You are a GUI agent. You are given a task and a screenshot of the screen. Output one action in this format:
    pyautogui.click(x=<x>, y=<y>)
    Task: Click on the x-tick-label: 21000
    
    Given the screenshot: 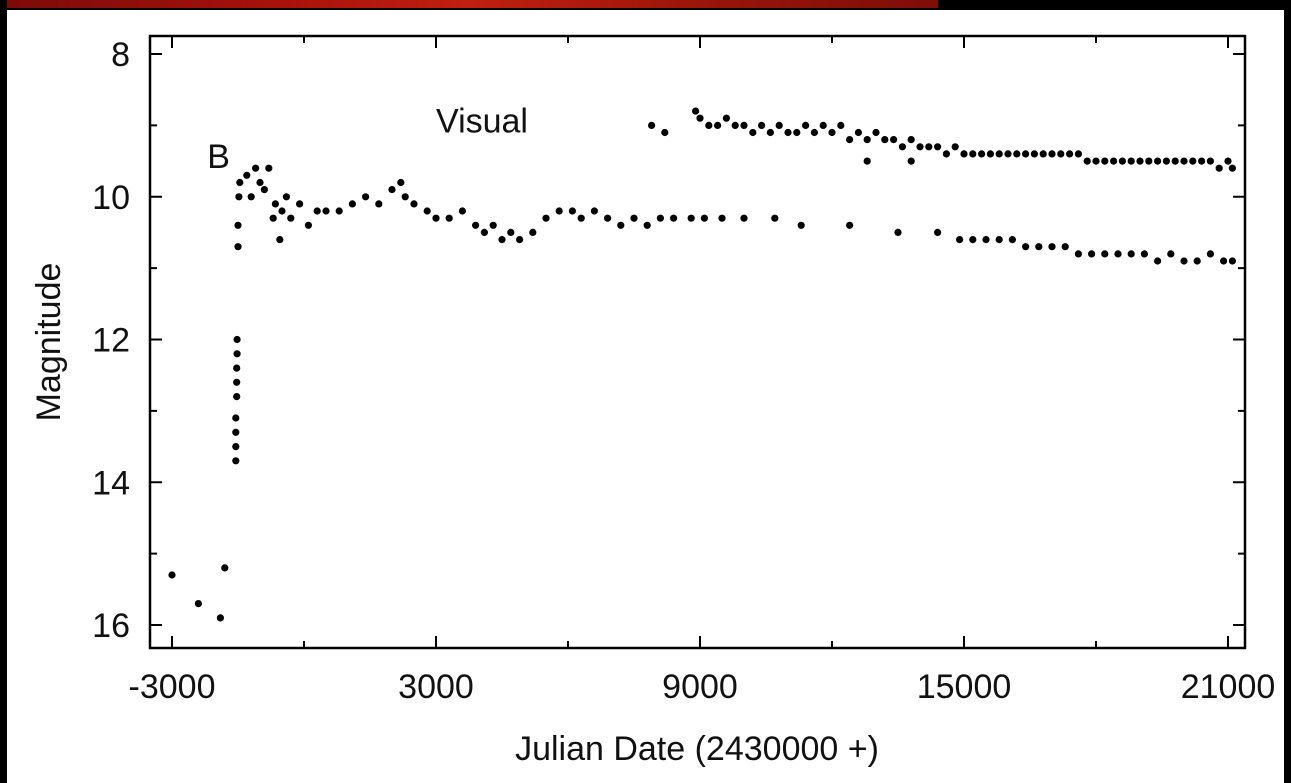 What is the action you would take?
    pyautogui.click(x=1228, y=687)
    